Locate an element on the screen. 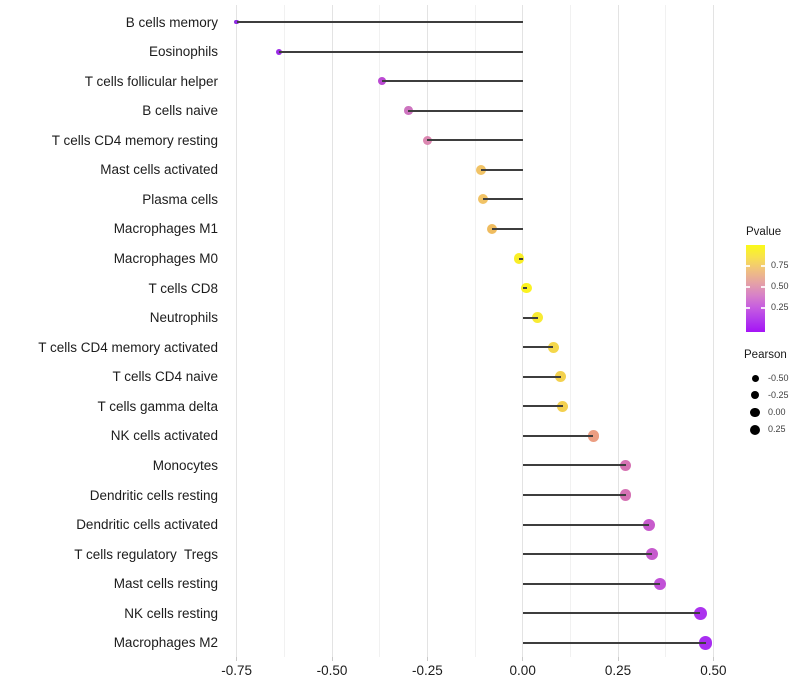  y-axis-label: Neutrophils is located at coordinates (183, 318).